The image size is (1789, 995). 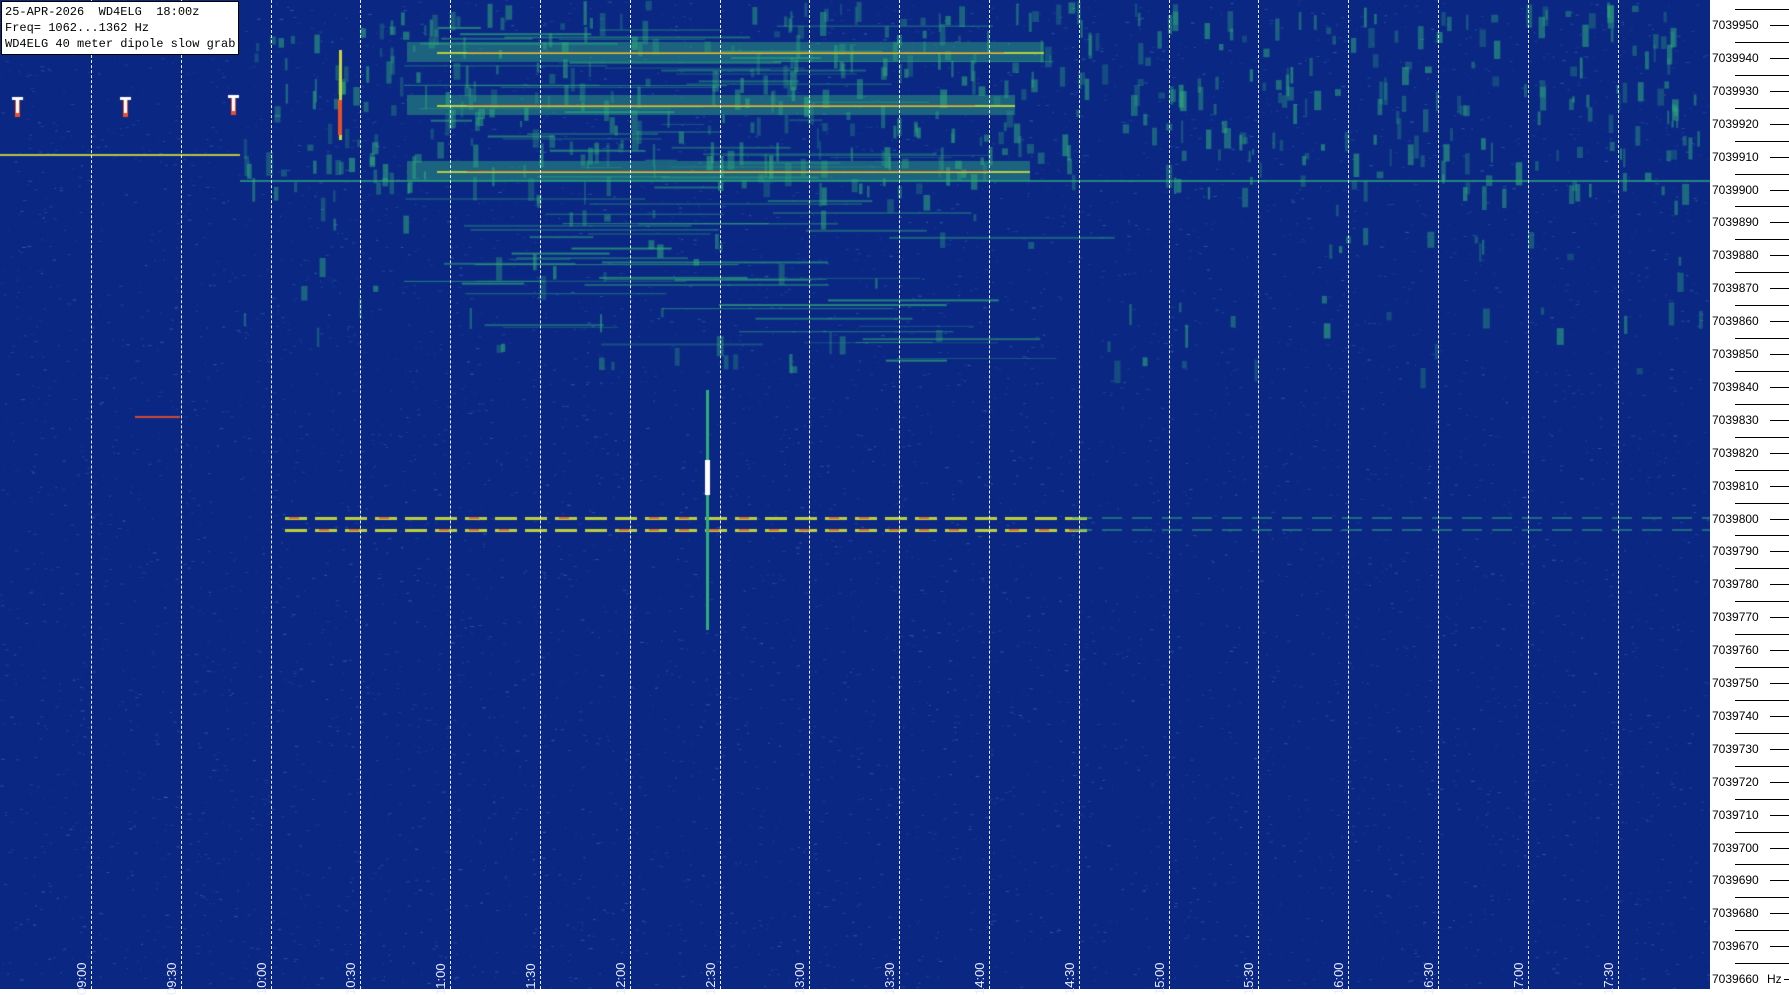 I want to click on frequency-label: 7039720, so click(x=1735, y=782).